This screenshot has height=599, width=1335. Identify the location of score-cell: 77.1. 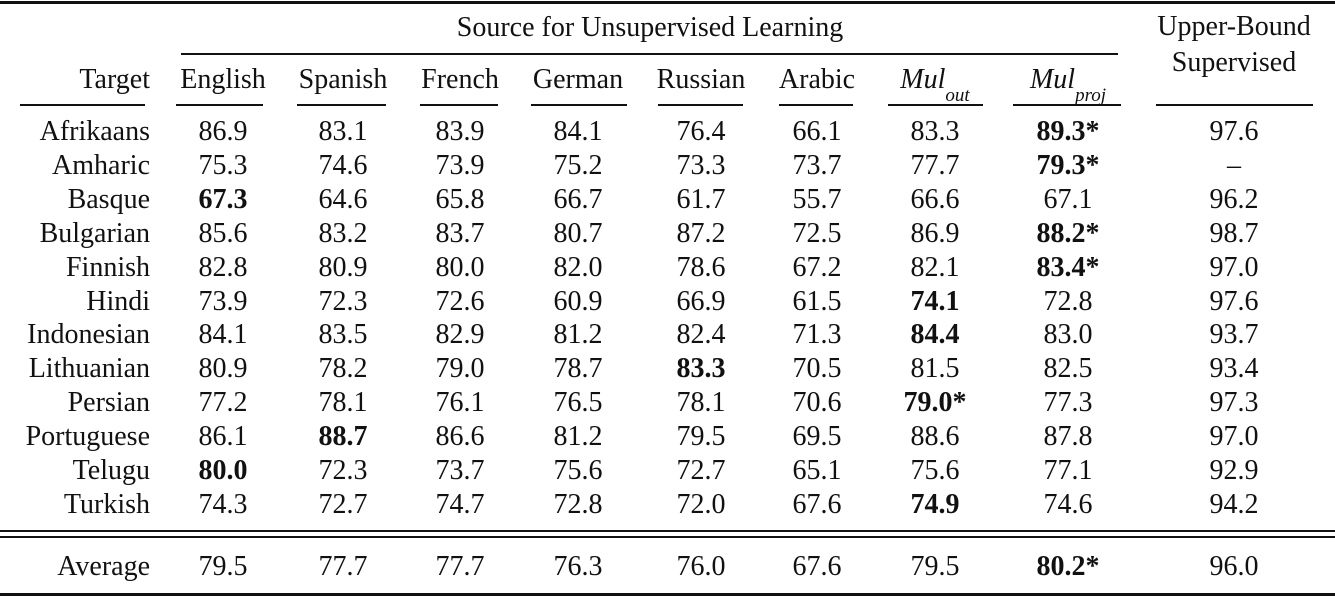
(1068, 470).